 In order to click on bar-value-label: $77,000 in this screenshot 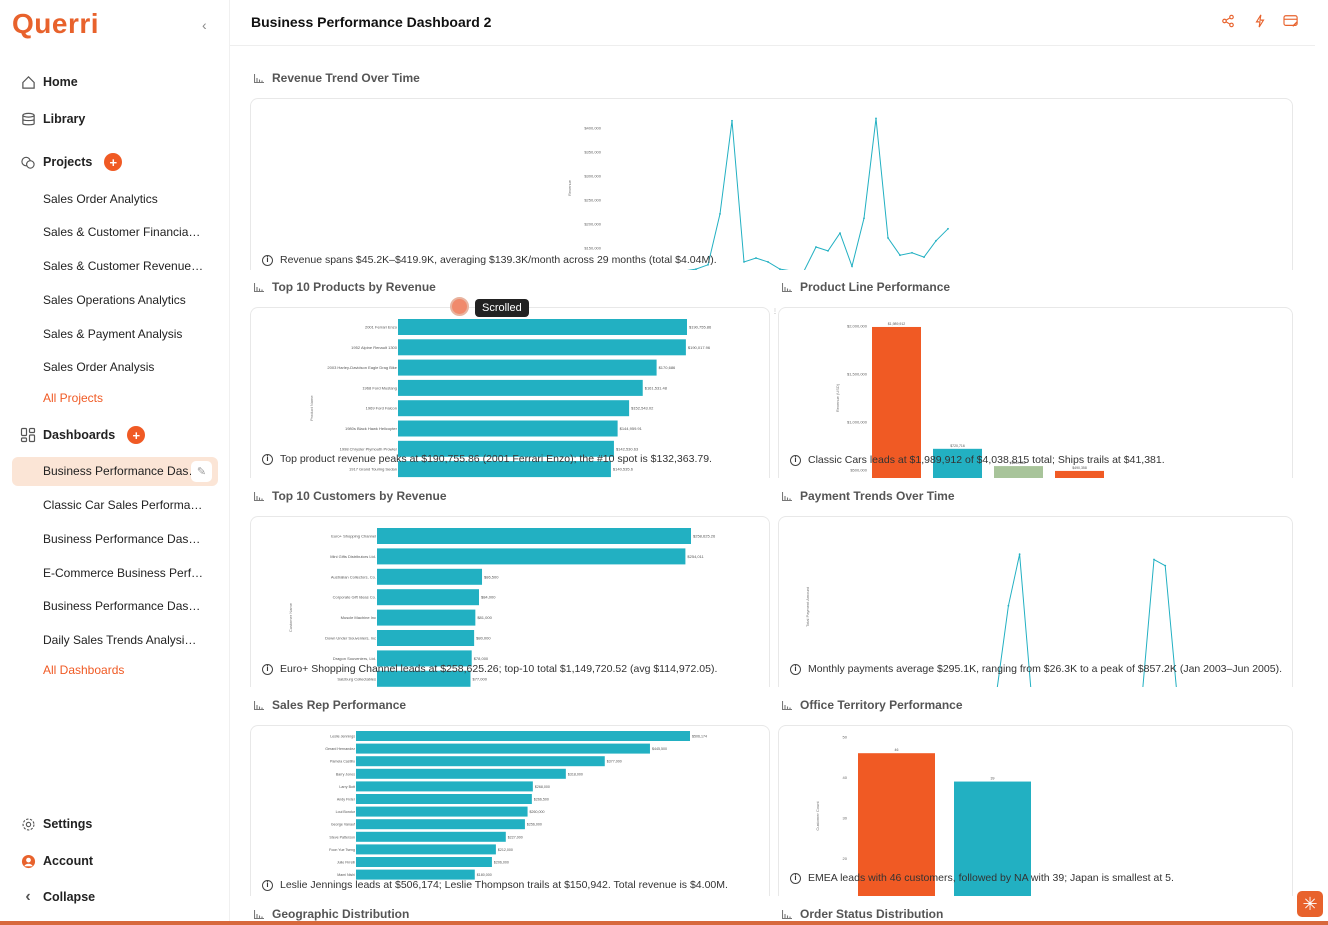, I will do `click(479, 678)`.